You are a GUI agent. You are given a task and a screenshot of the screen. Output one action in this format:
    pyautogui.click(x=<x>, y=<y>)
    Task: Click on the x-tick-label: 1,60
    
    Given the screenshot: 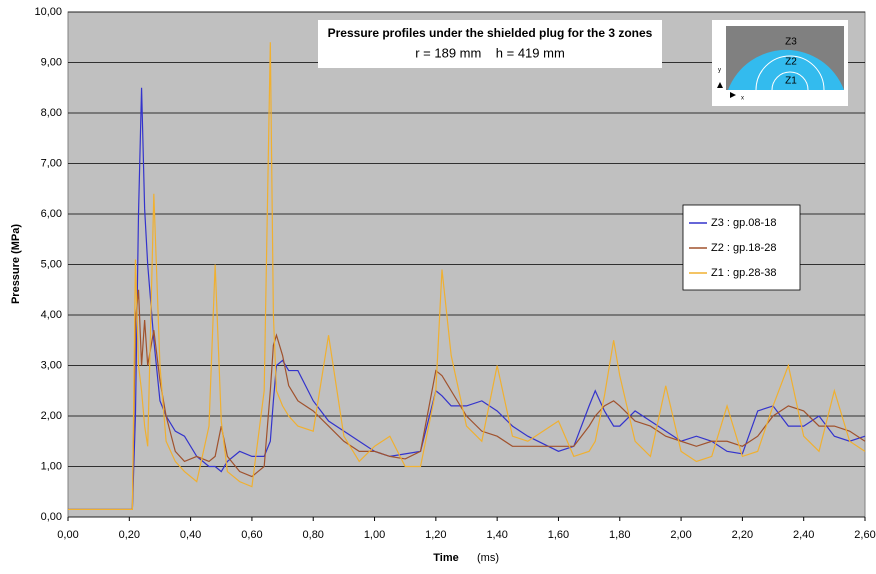 What is the action you would take?
    pyautogui.click(x=558, y=535)
    